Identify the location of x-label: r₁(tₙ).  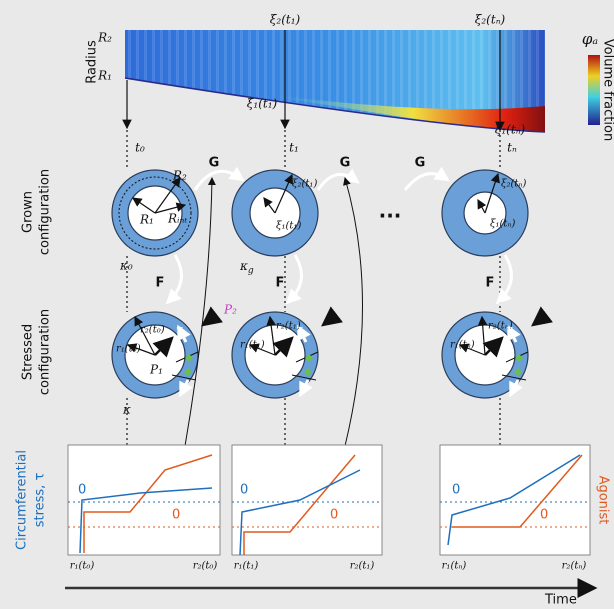
(454, 566).